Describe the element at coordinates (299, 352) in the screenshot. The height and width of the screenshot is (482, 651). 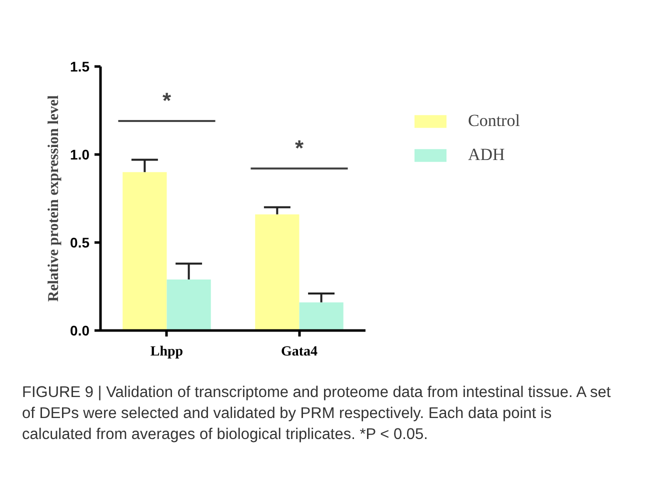
I see `x-tick-label: Gata4` at that location.